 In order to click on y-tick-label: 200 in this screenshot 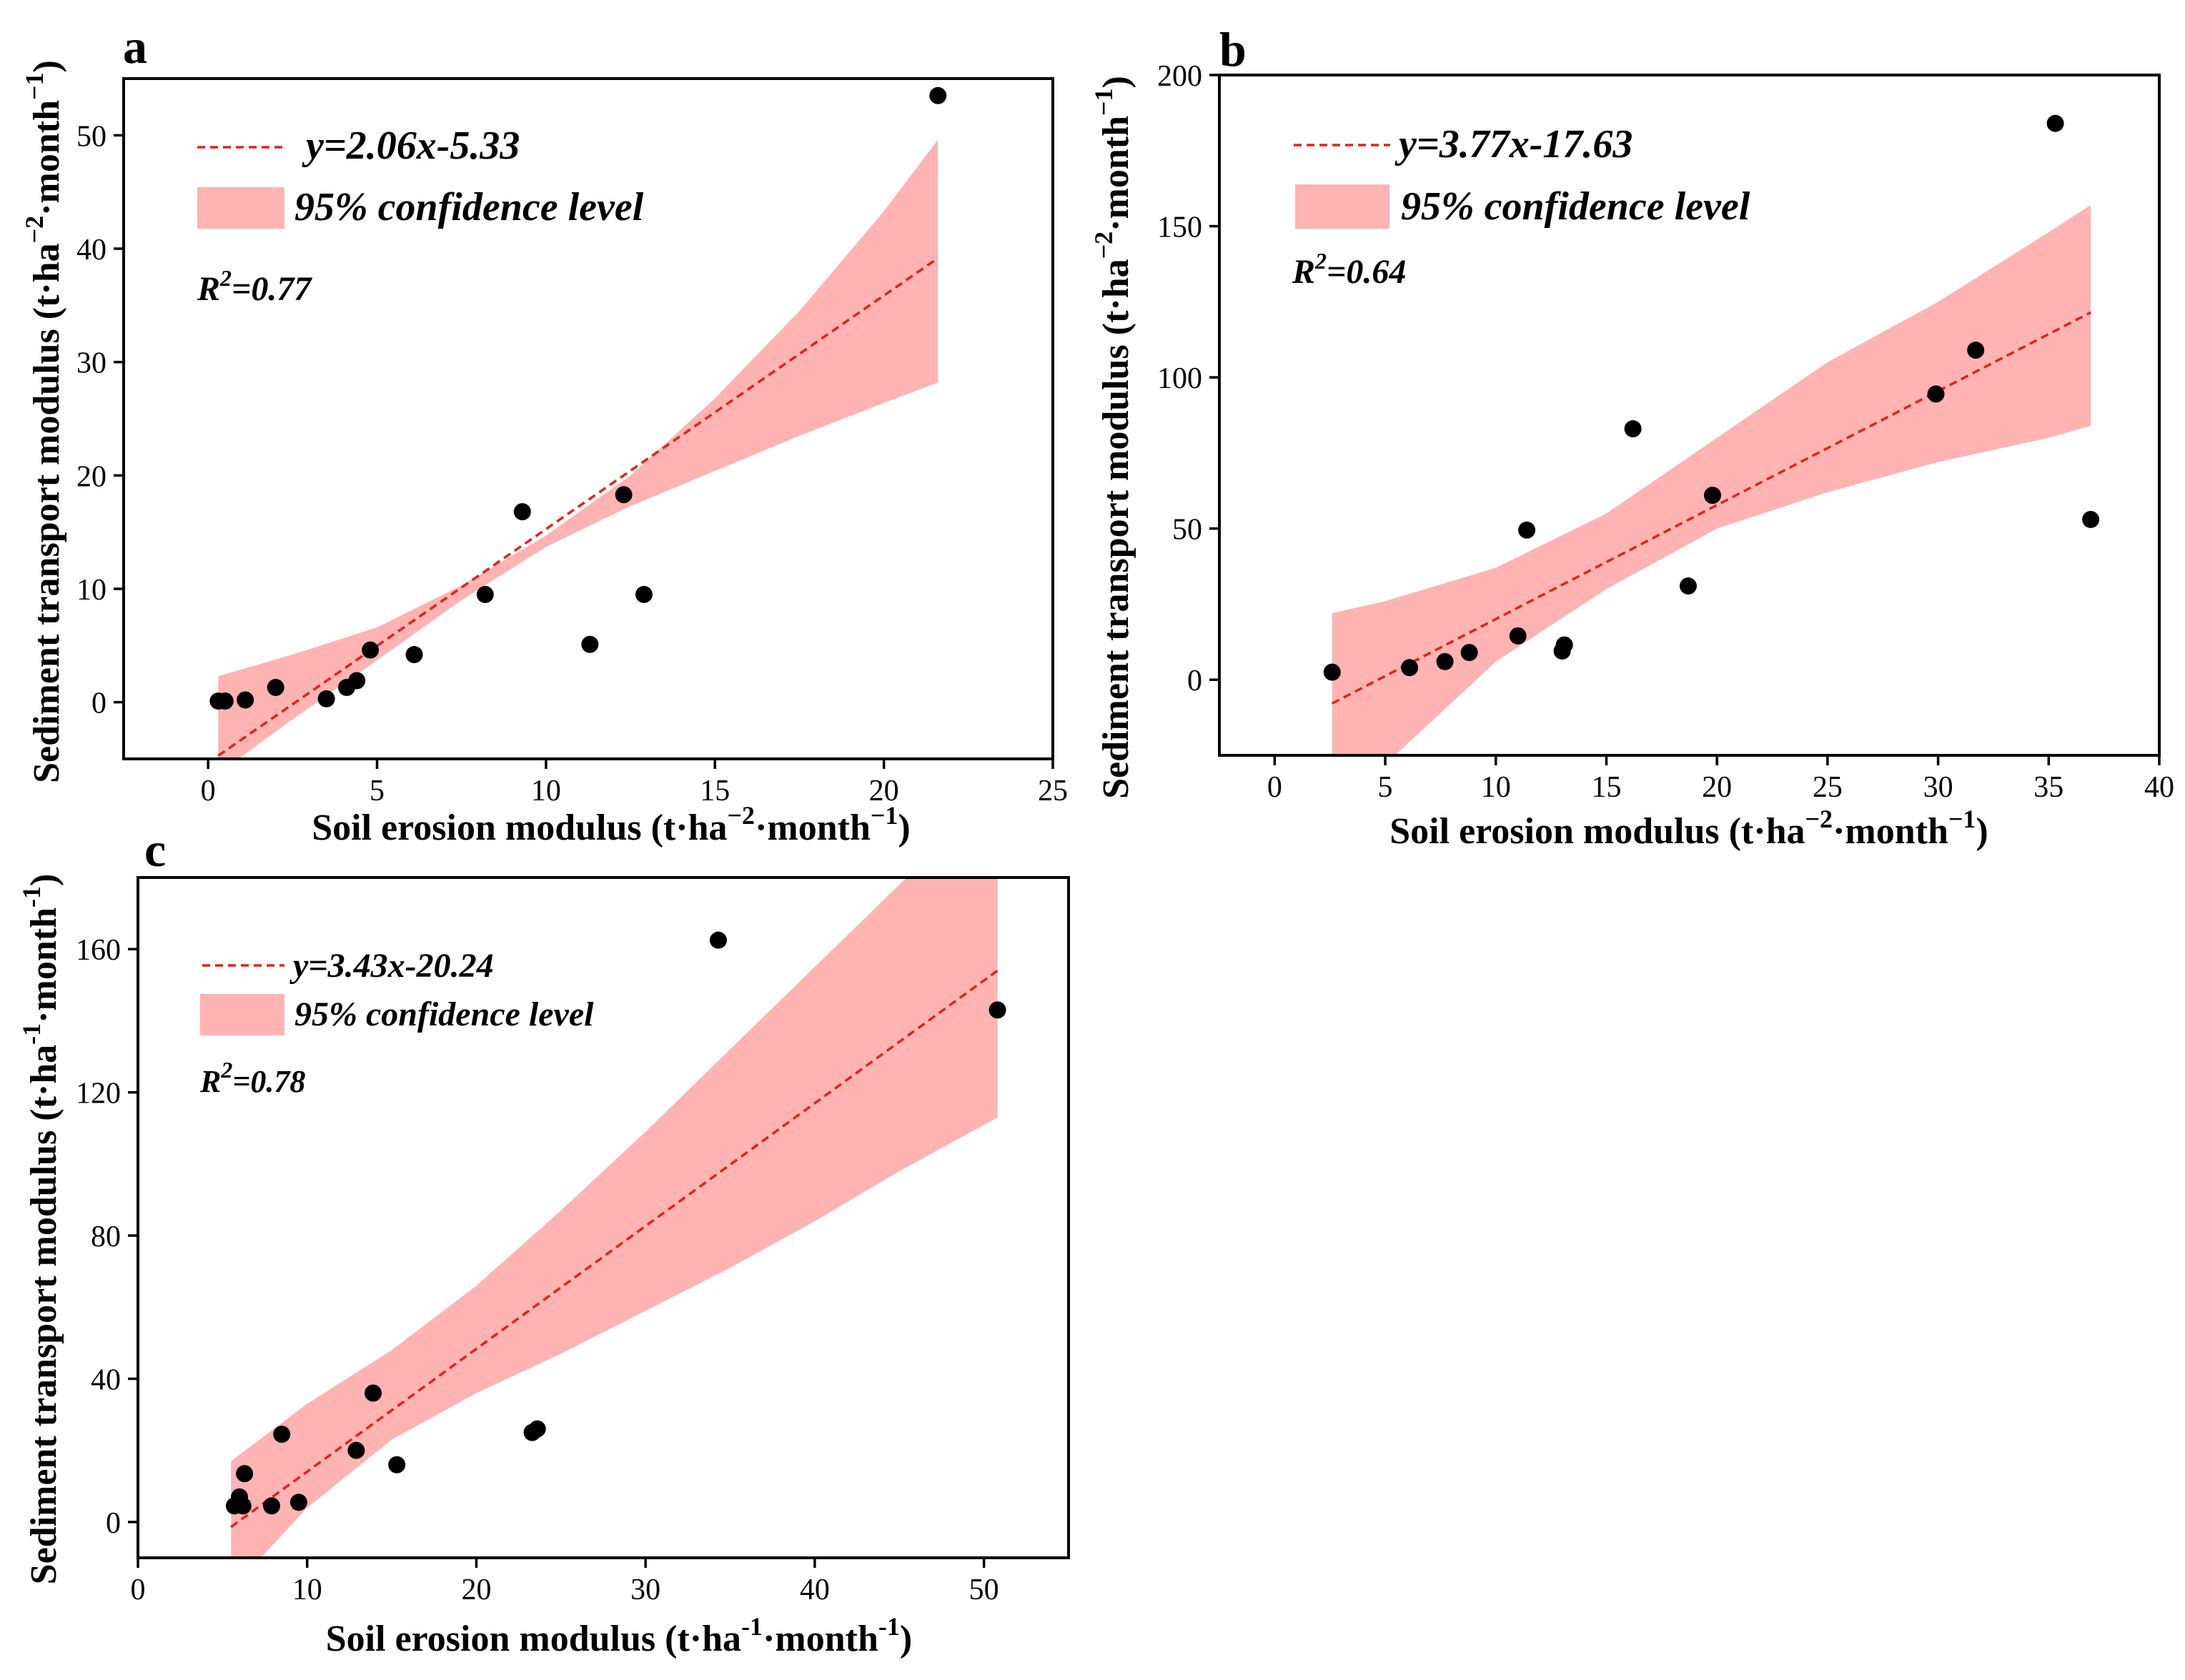, I will do `click(1179, 76)`.